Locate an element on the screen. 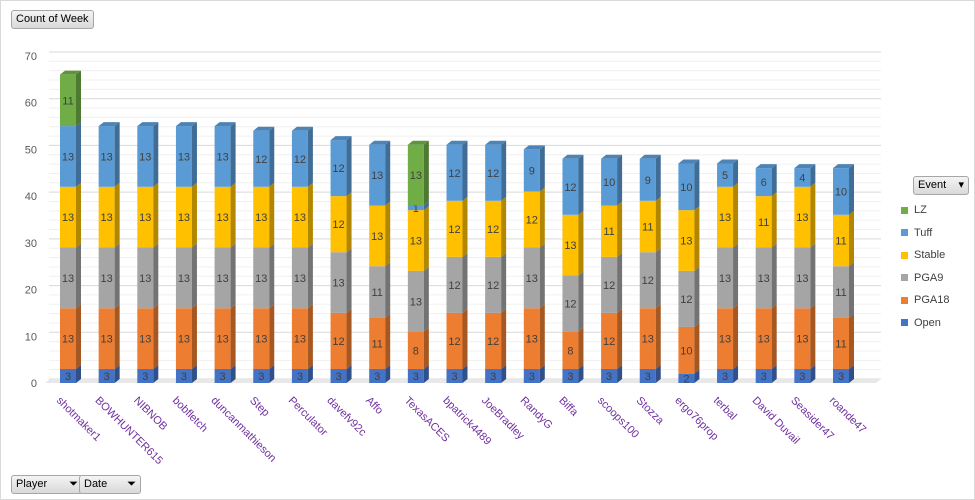  values-field-button: Count of Week is located at coordinates (52, 19).